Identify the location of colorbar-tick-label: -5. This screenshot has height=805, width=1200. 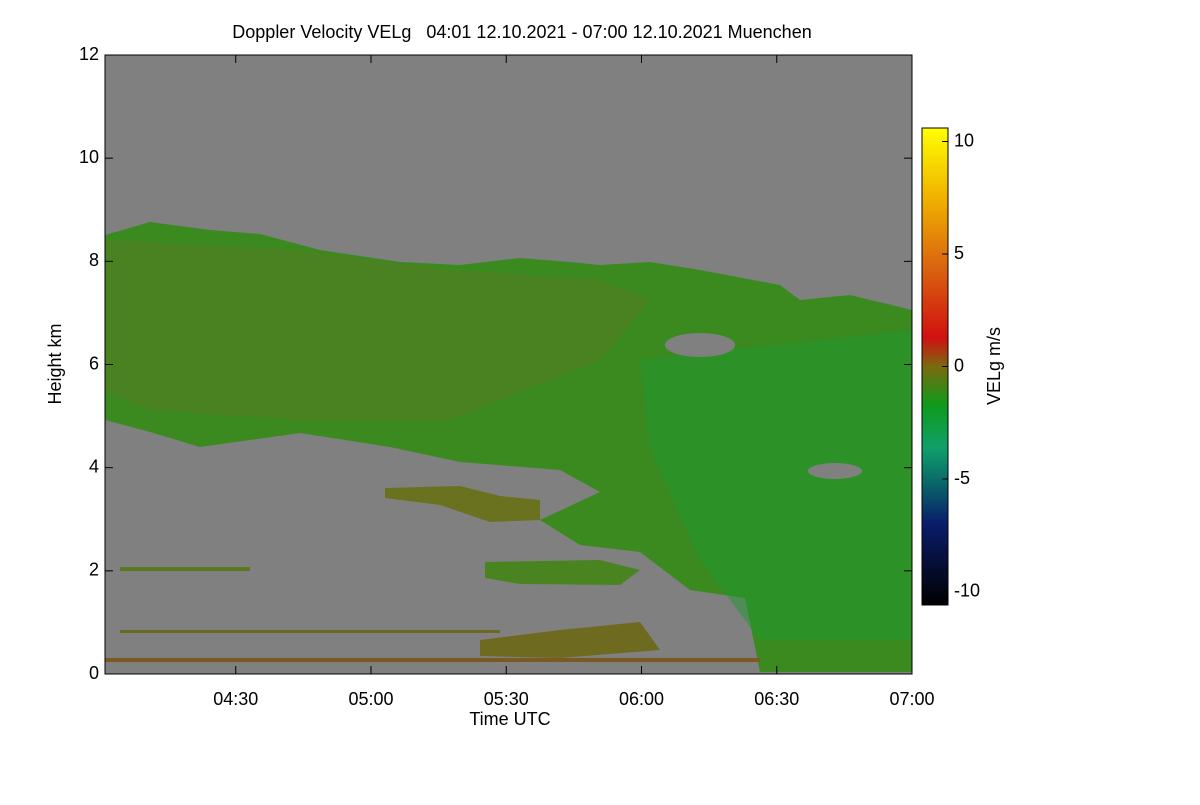
(962, 478).